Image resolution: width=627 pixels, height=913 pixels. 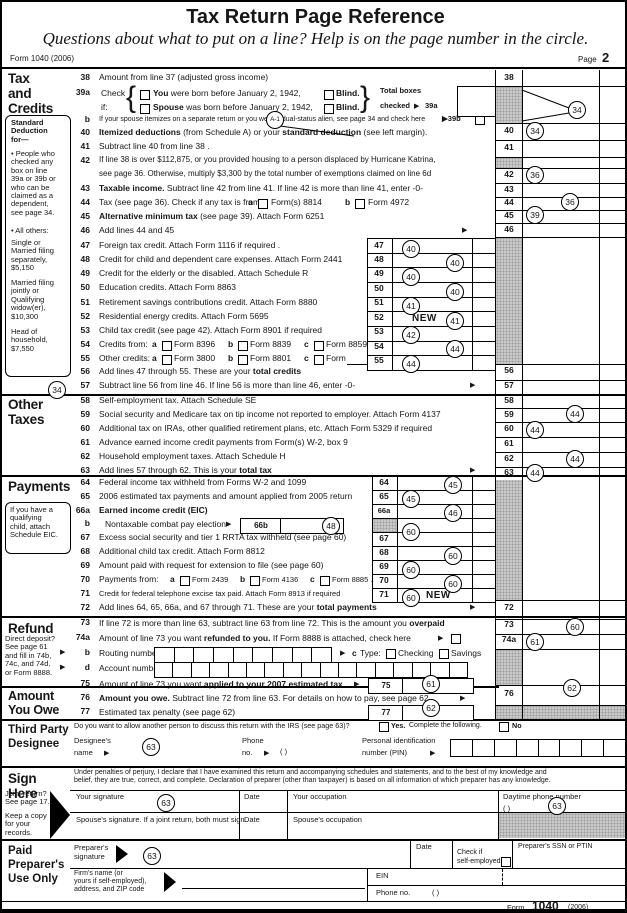 What do you see at coordinates (243, 346) in the screenshot?
I see `checkbox-54-b` at bounding box center [243, 346].